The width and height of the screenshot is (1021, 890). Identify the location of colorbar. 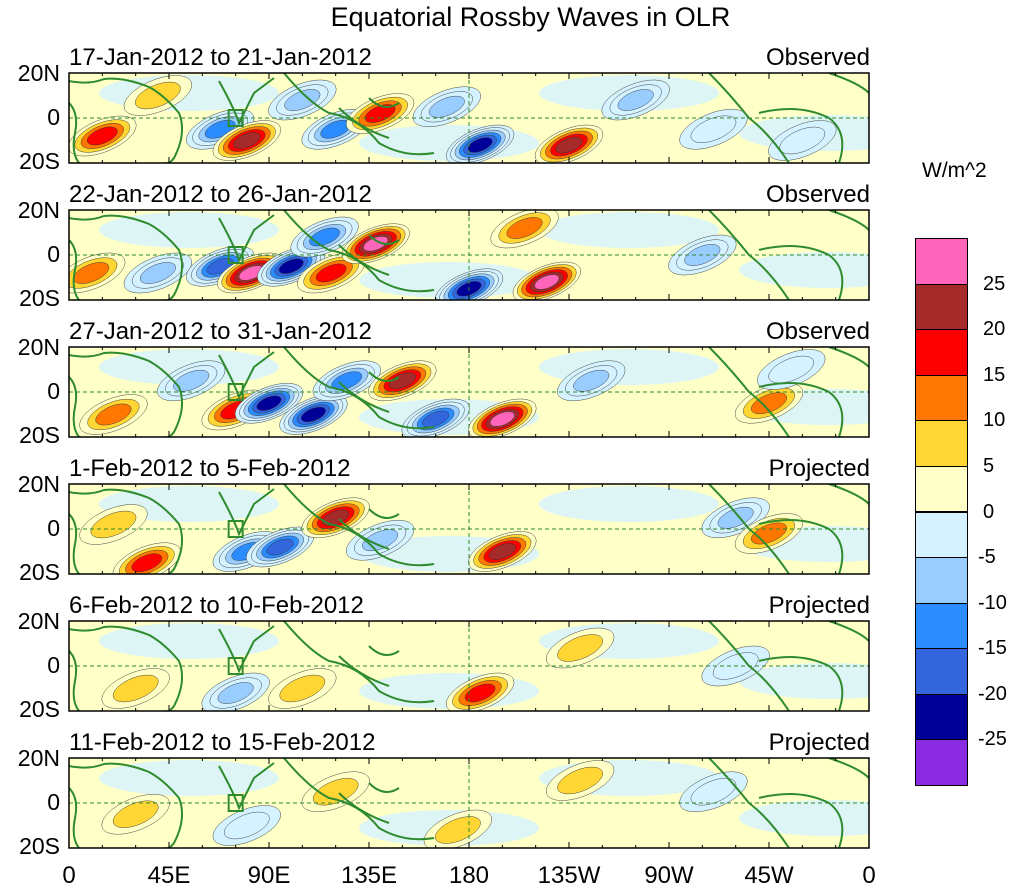
(942, 512).